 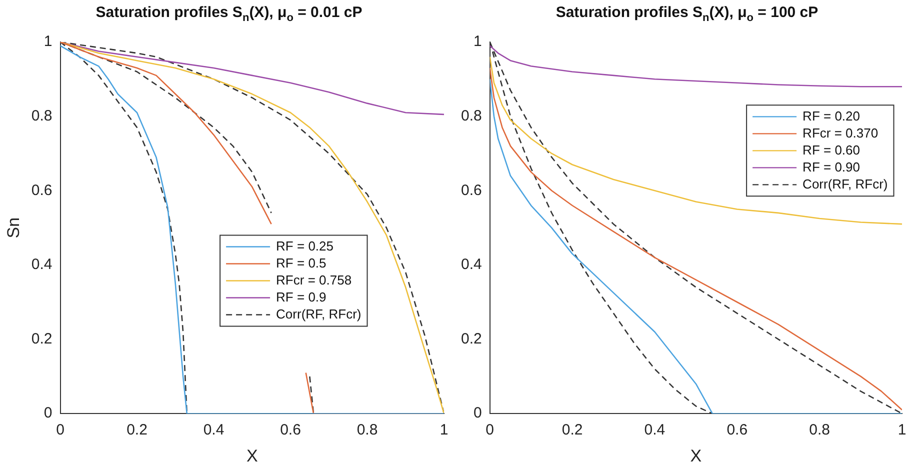 I want to click on legend-label: RF = 0.25, so click(x=305, y=246).